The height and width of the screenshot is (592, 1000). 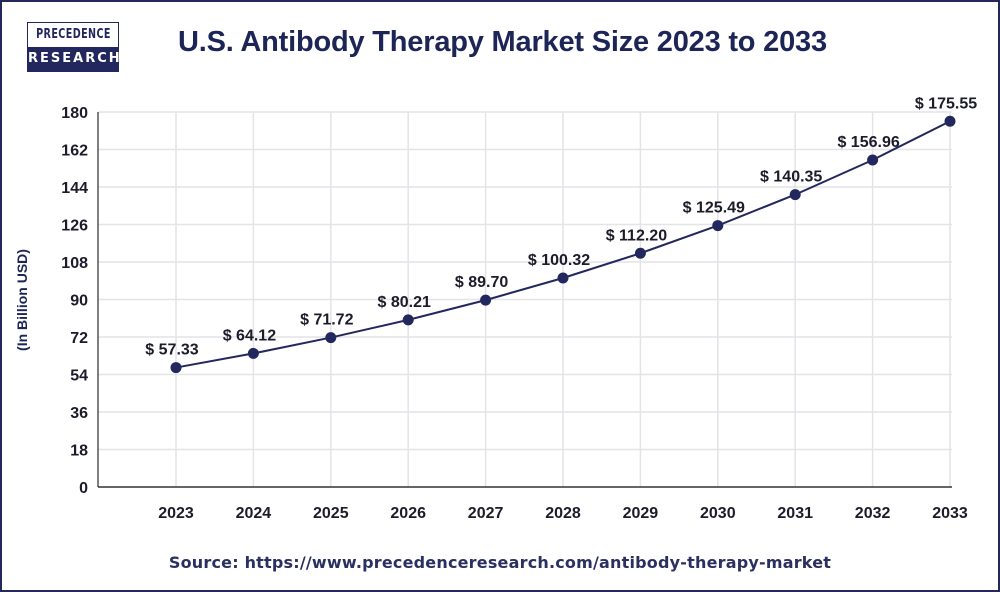 I want to click on y-tick-label: 126, so click(x=74, y=226).